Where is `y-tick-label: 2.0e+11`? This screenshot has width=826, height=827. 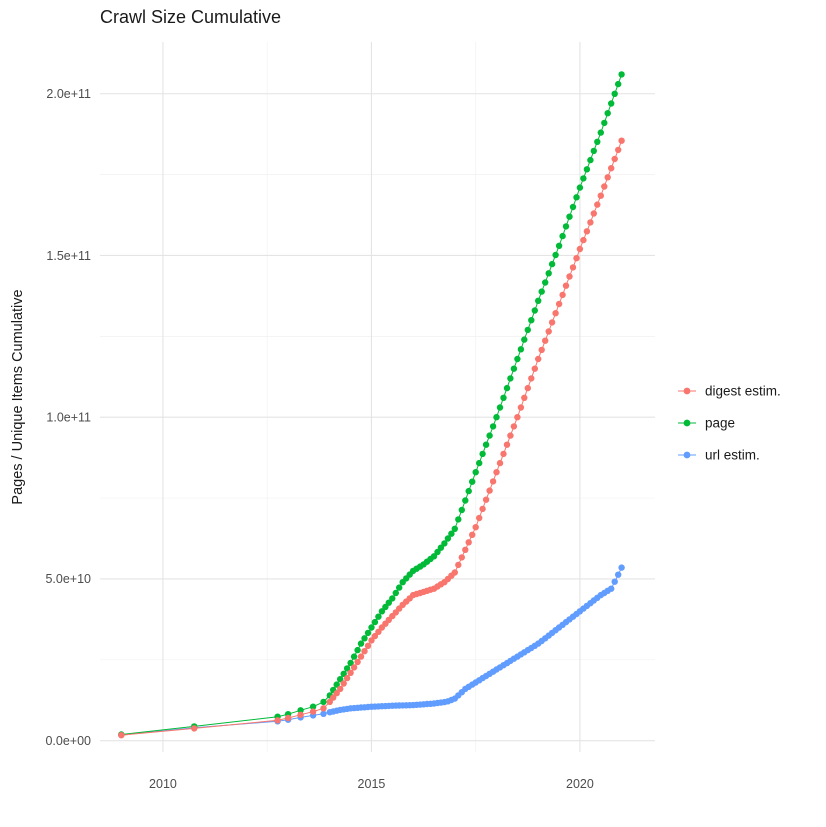
y-tick-label: 2.0e+11 is located at coordinates (68, 94).